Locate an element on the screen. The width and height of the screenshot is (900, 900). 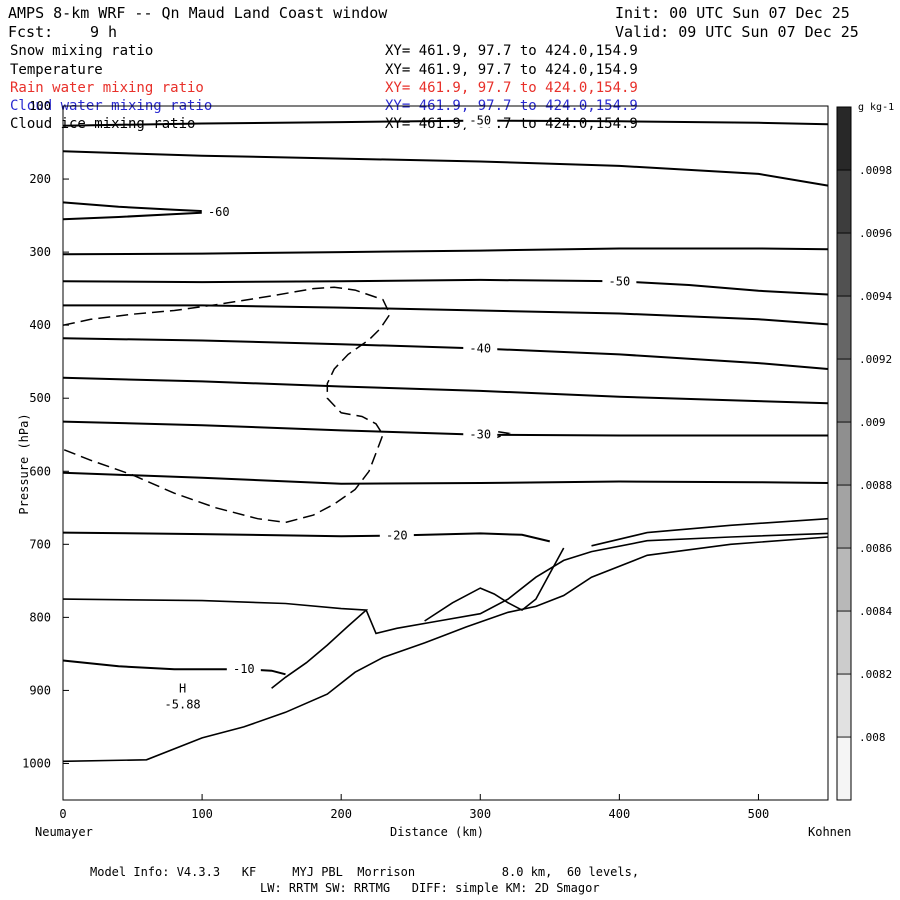
colorbar-label: .0092 is located at coordinates (875, 359).